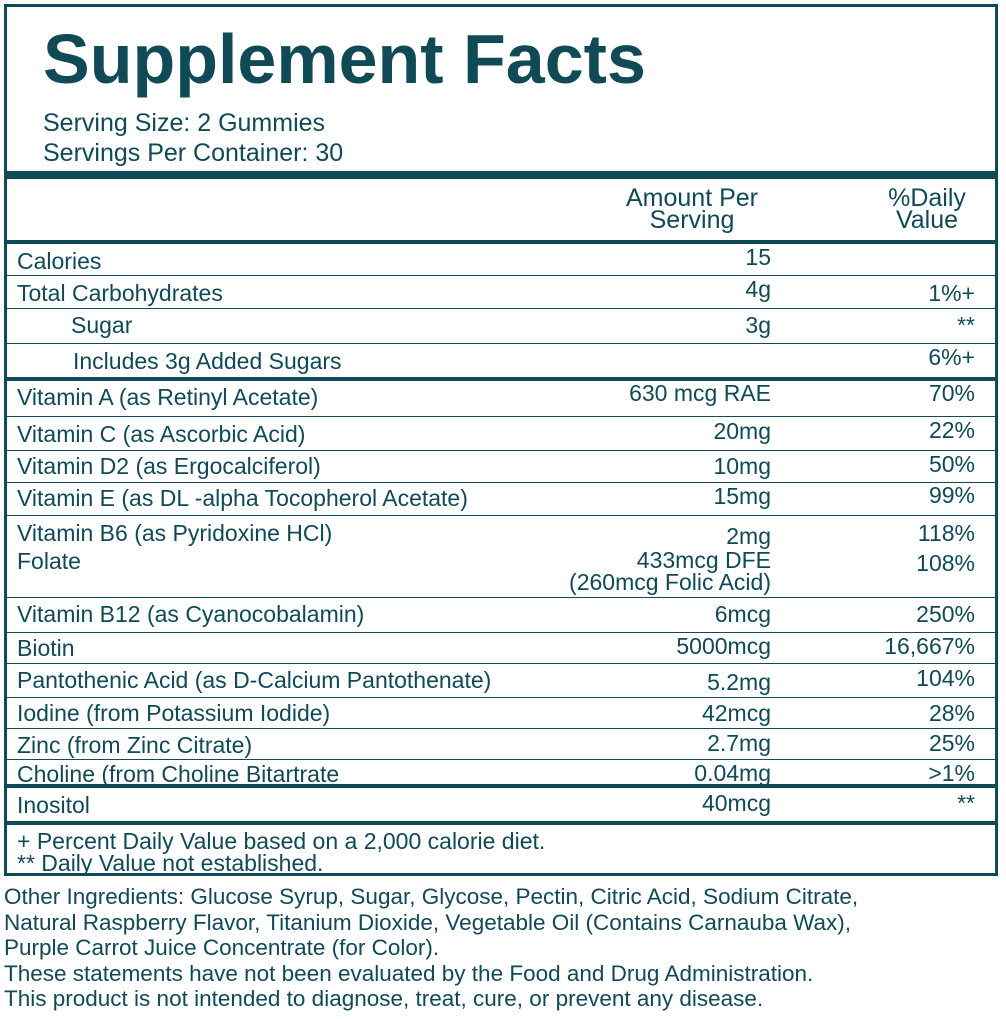 The image size is (1006, 1019). Describe the element at coordinates (691, 209) in the screenshot. I see `amount-per-serving-header: Amount Per Serving` at that location.